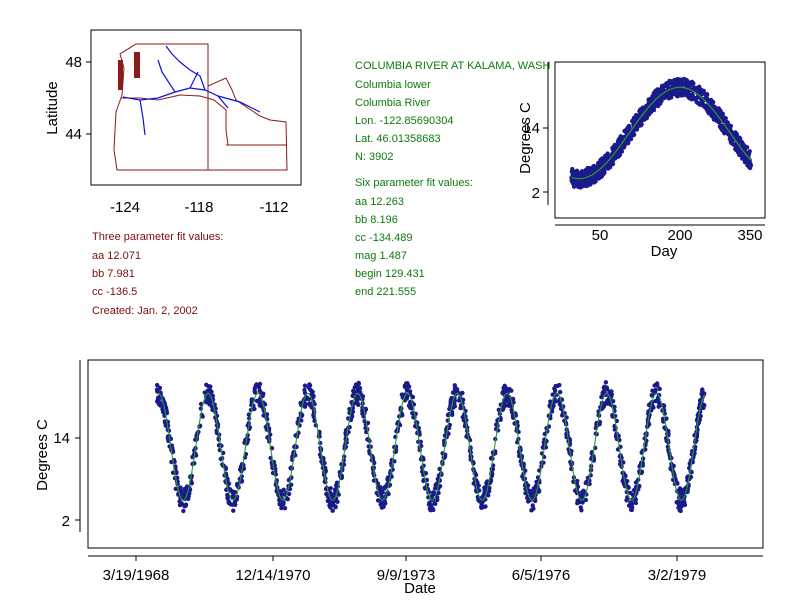 The height and width of the screenshot is (611, 792). Describe the element at coordinates (525, 138) in the screenshot. I see `day-y-label: Degrees C` at that location.